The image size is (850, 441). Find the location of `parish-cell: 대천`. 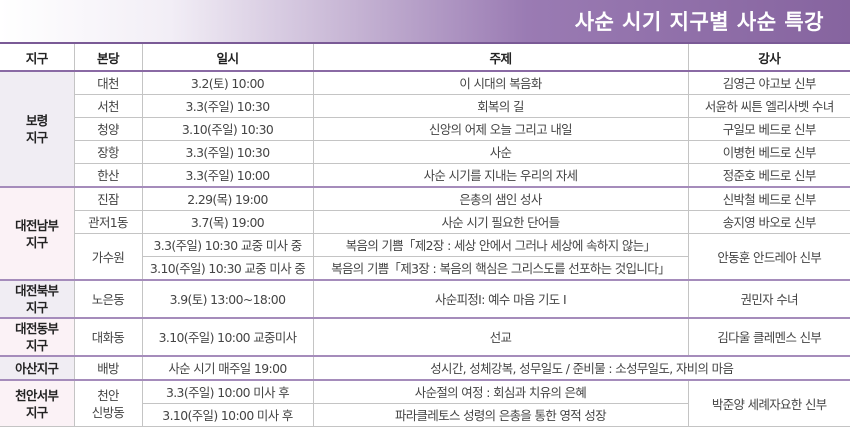

parish-cell: 대천 is located at coordinates (108, 82).